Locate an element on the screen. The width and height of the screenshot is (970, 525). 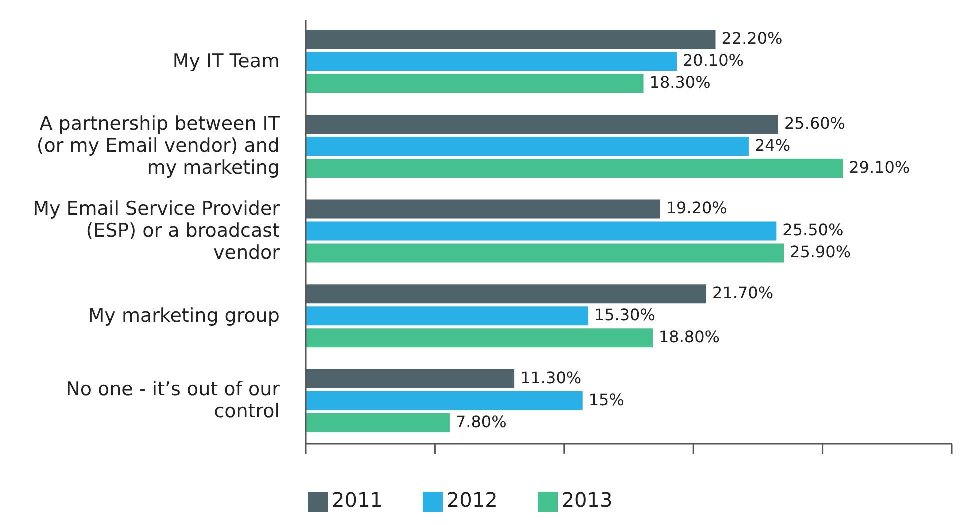
data-label: 20.10% is located at coordinates (713, 60).